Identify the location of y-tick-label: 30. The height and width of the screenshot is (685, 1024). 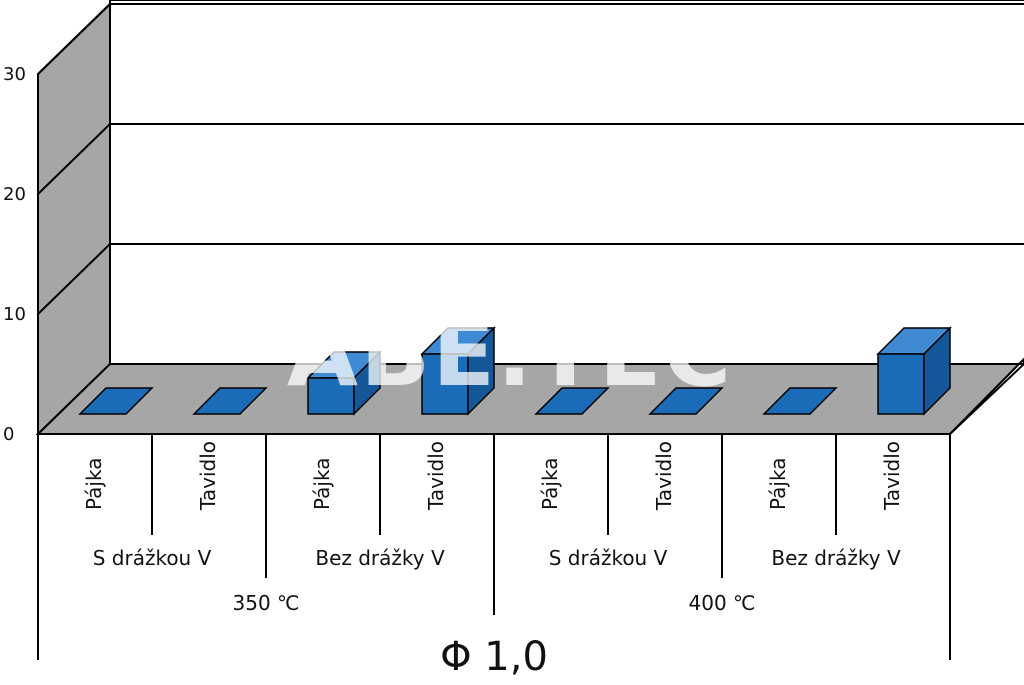
(14, 74).